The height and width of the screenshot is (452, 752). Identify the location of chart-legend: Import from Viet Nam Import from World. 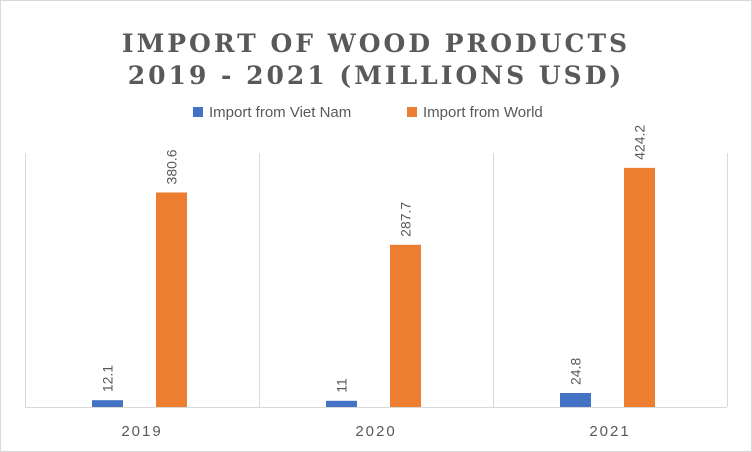
(376, 112).